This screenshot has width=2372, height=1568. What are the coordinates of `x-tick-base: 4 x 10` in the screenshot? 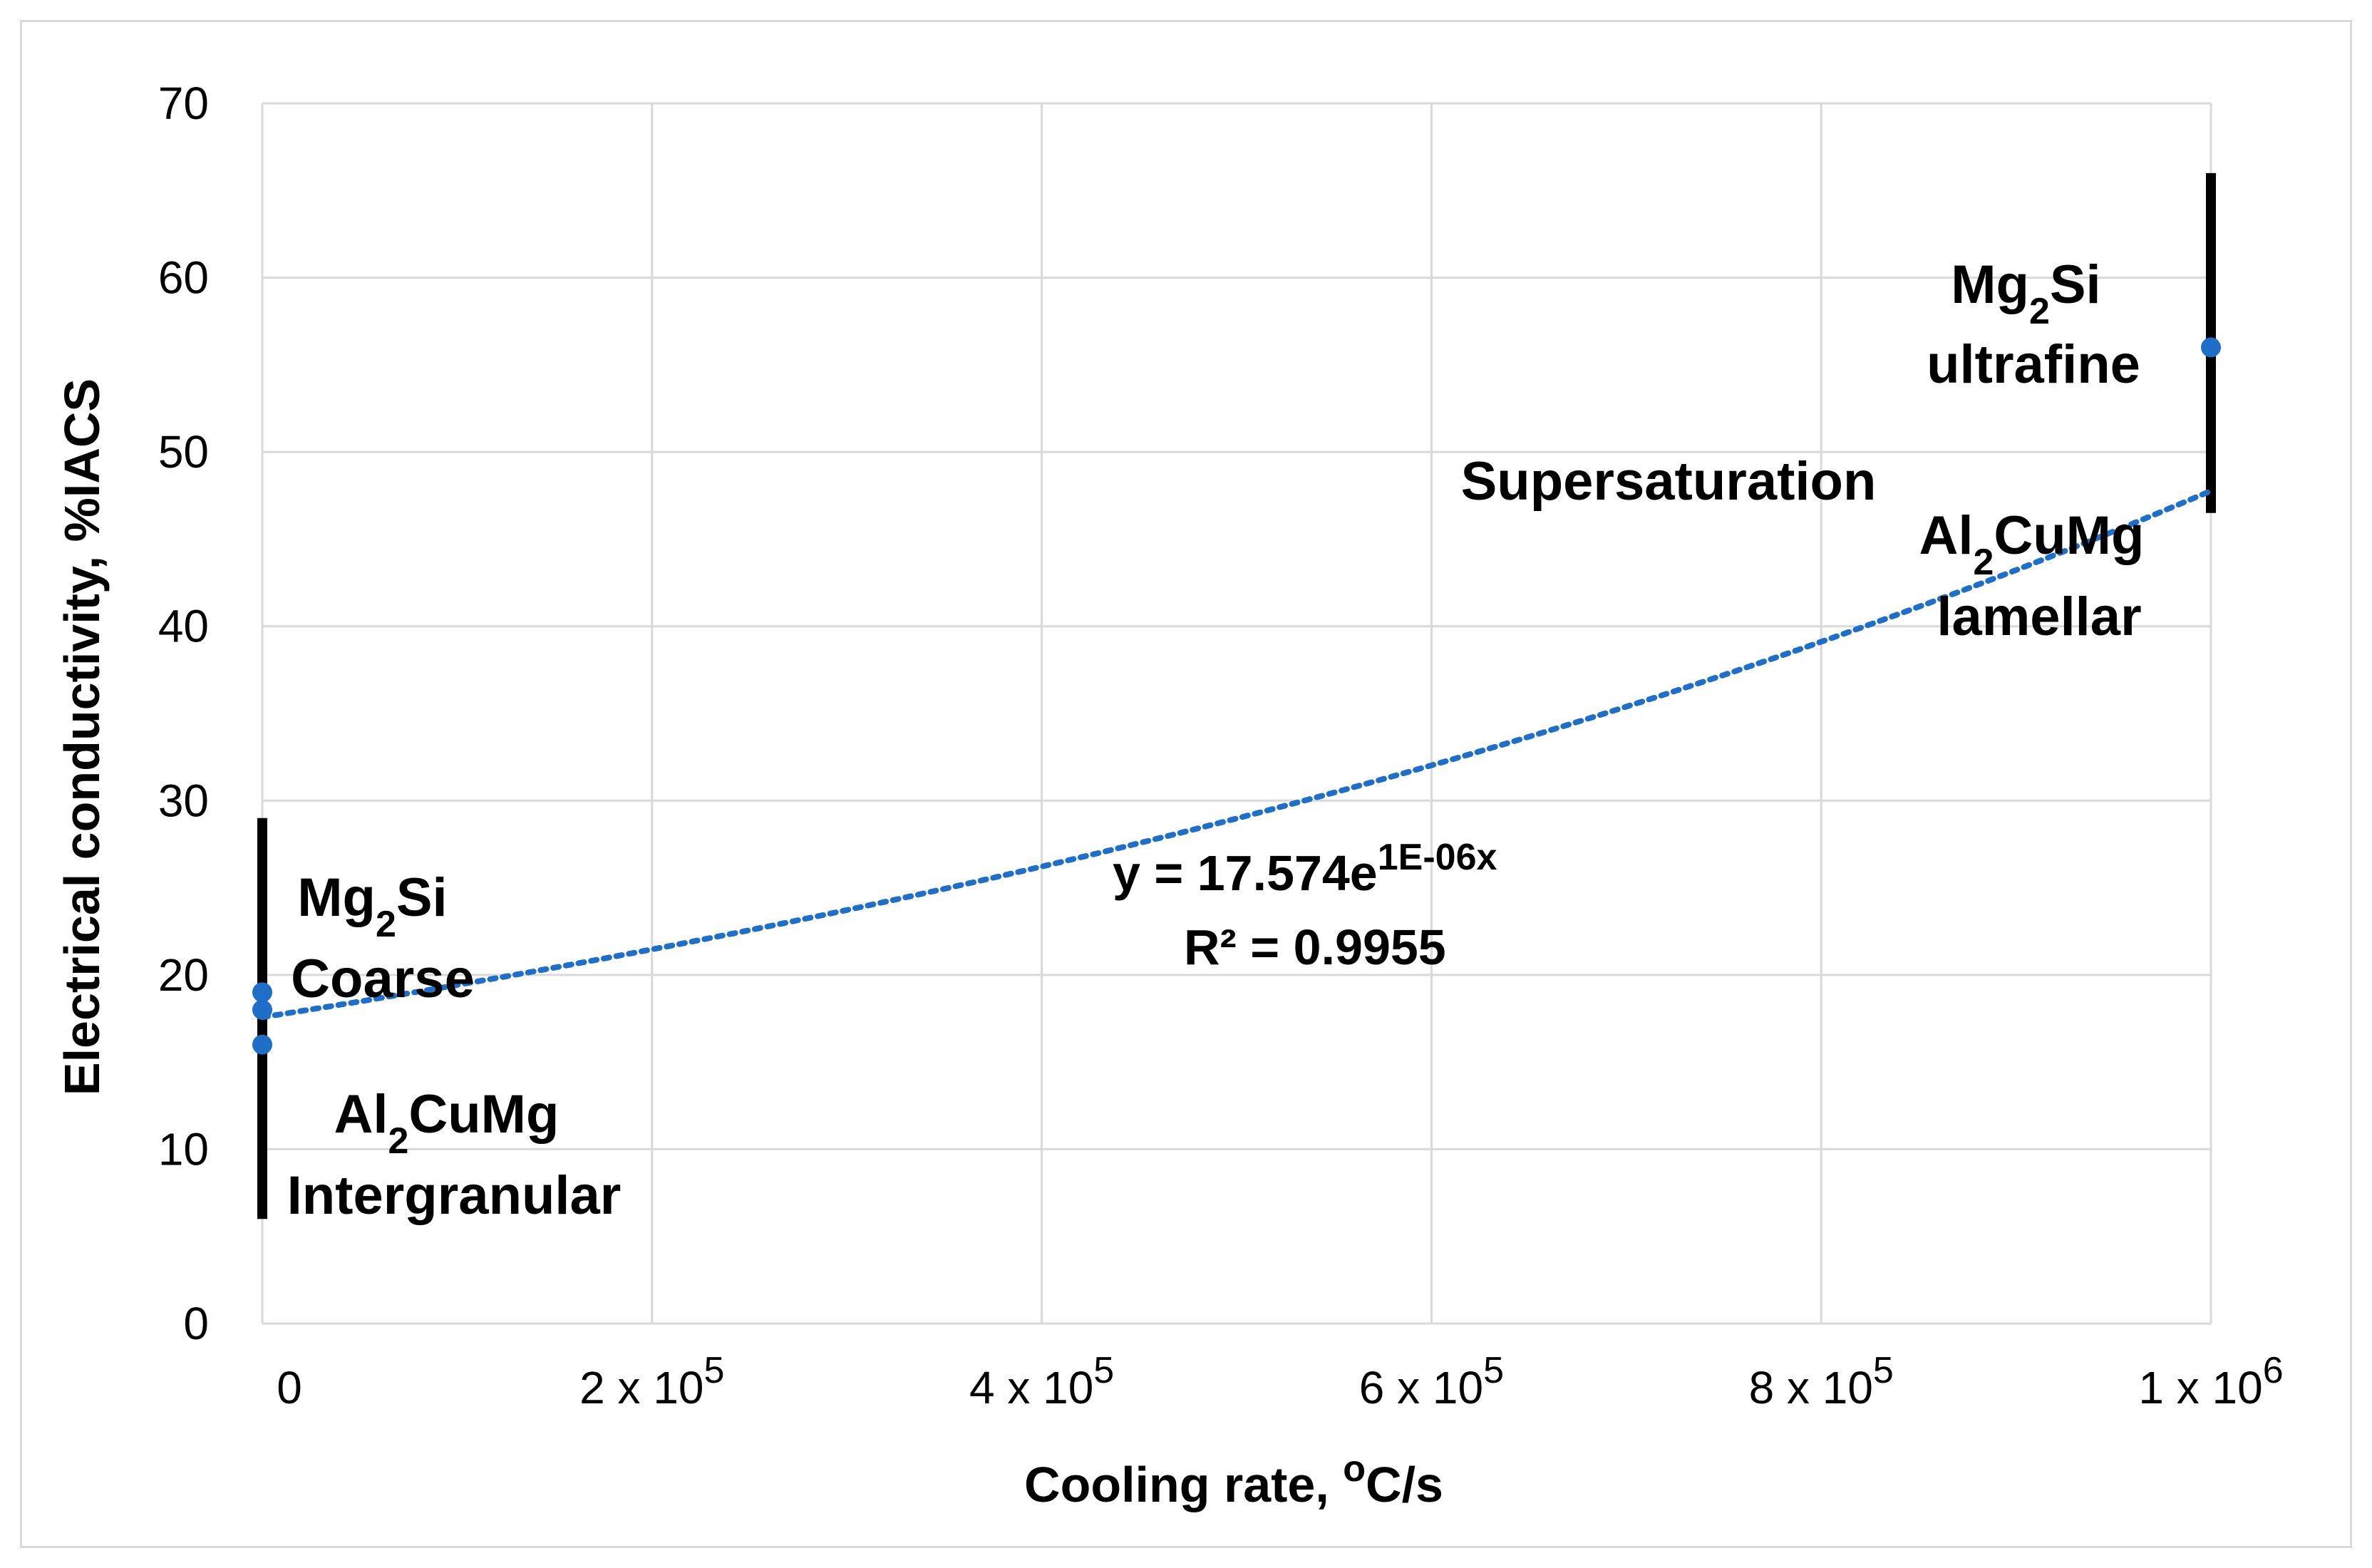 It's located at (1031, 1387).